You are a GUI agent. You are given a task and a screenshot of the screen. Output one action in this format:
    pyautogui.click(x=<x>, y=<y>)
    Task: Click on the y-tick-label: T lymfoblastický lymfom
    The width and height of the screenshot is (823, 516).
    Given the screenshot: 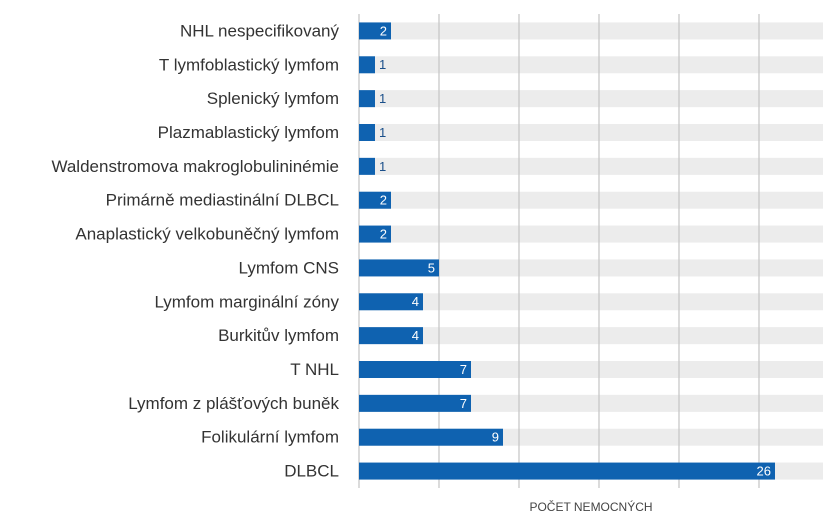 What is the action you would take?
    pyautogui.click(x=249, y=64)
    